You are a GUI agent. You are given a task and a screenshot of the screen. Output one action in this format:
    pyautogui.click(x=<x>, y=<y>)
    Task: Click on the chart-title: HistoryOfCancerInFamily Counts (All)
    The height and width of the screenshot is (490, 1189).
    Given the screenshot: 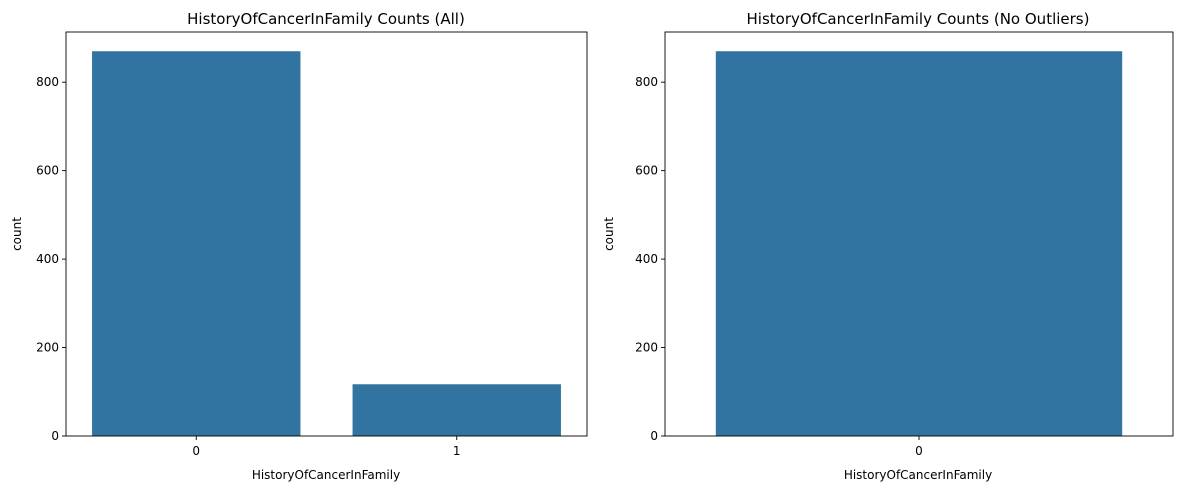 What is the action you would take?
    pyautogui.click(x=326, y=19)
    